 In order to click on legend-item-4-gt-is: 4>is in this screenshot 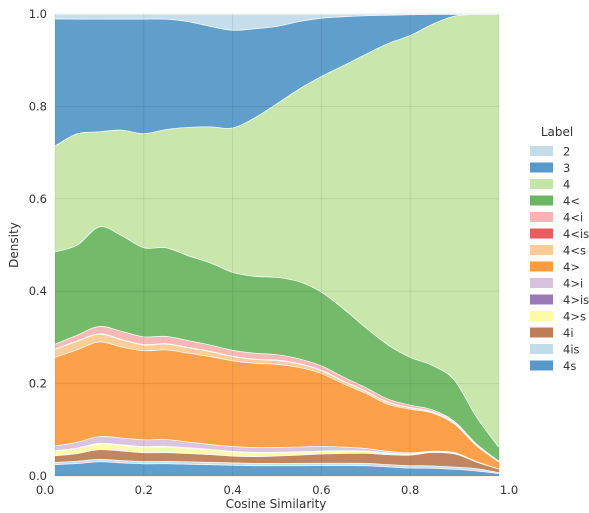, I will do `click(559, 300)`.